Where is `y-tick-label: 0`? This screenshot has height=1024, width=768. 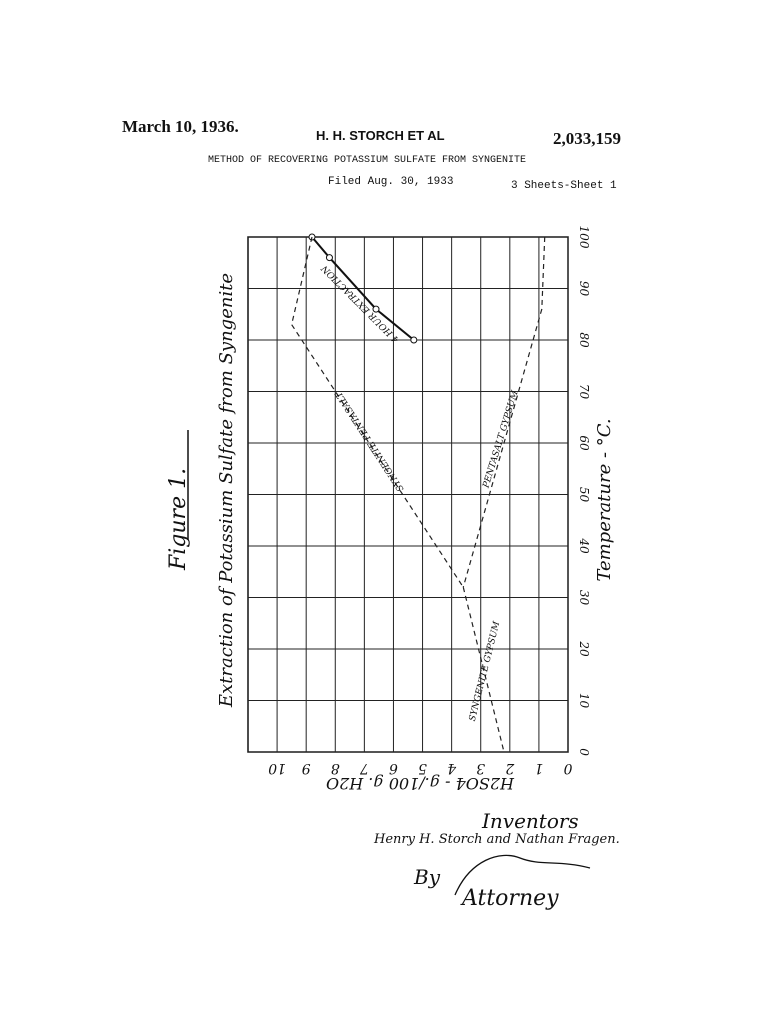 y-tick-label: 0 is located at coordinates (584, 752).